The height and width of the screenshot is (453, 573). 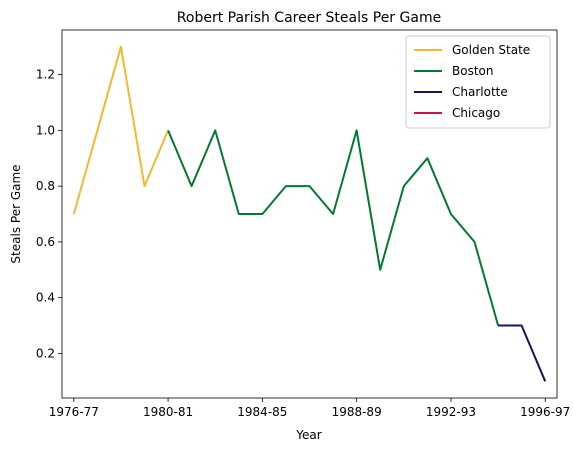 What do you see at coordinates (545, 412) in the screenshot?
I see `x-tick-label: 1996-97` at bounding box center [545, 412].